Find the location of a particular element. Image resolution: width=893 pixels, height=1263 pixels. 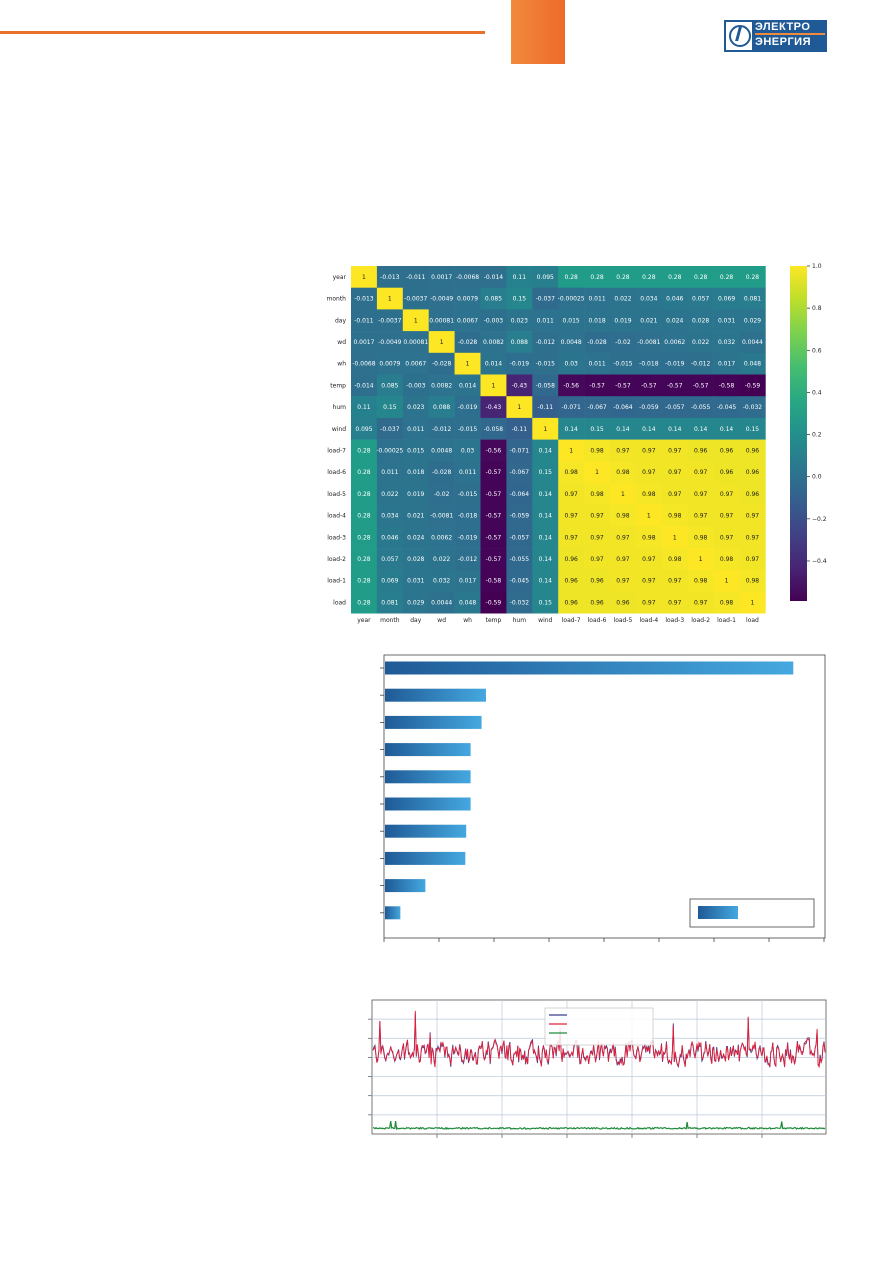

heatmap-cell-label: 0.11 is located at coordinates (520, 277).